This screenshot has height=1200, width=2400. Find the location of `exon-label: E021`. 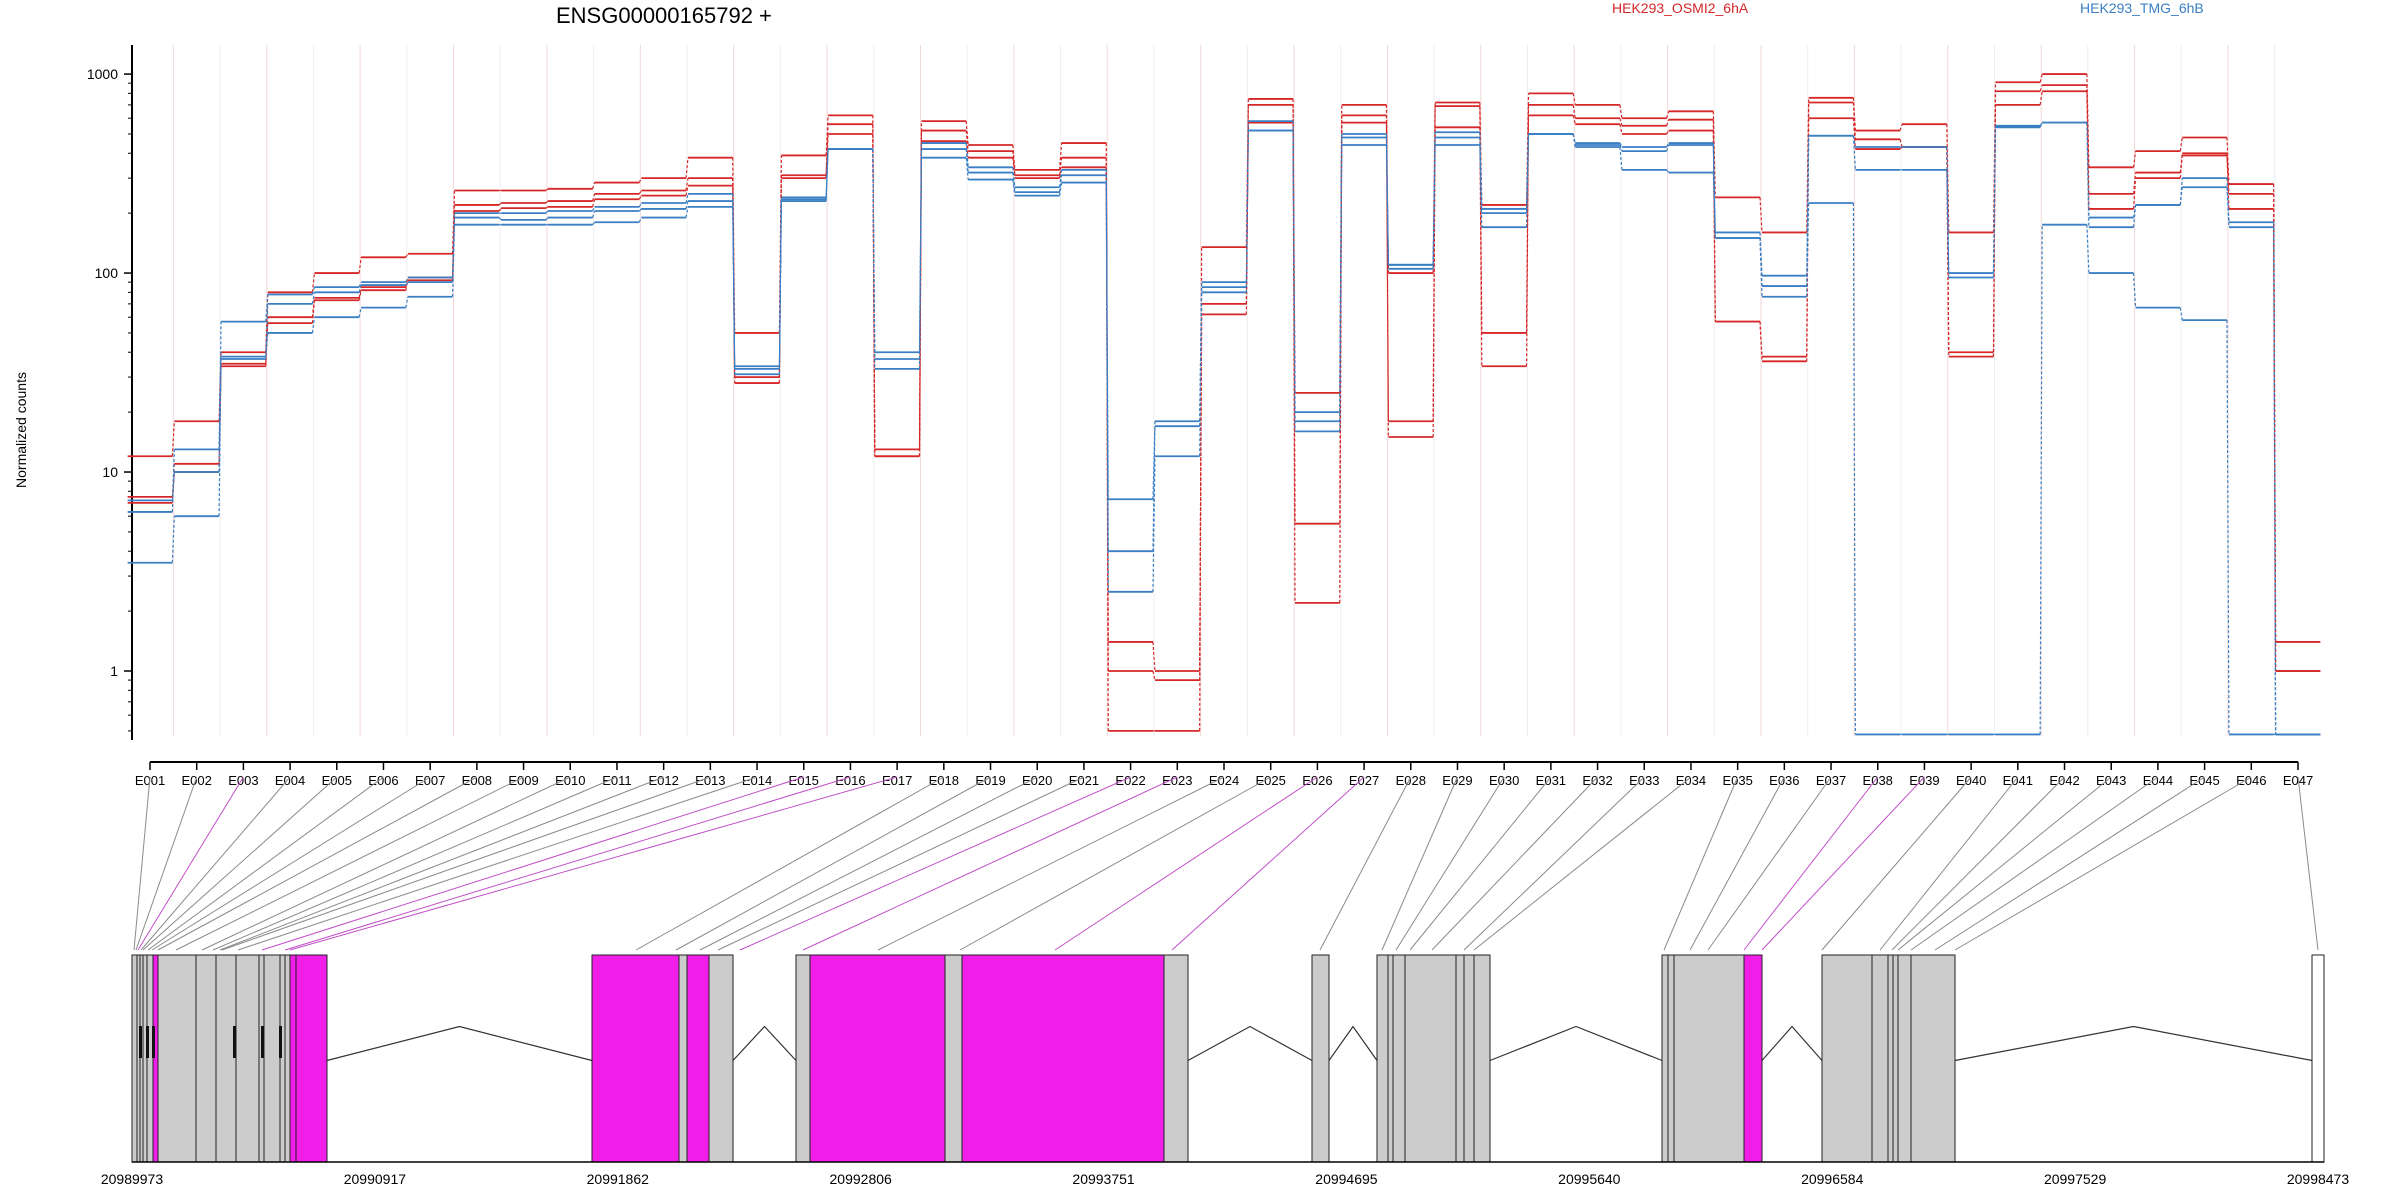

exon-label: E021 is located at coordinates (1084, 780).